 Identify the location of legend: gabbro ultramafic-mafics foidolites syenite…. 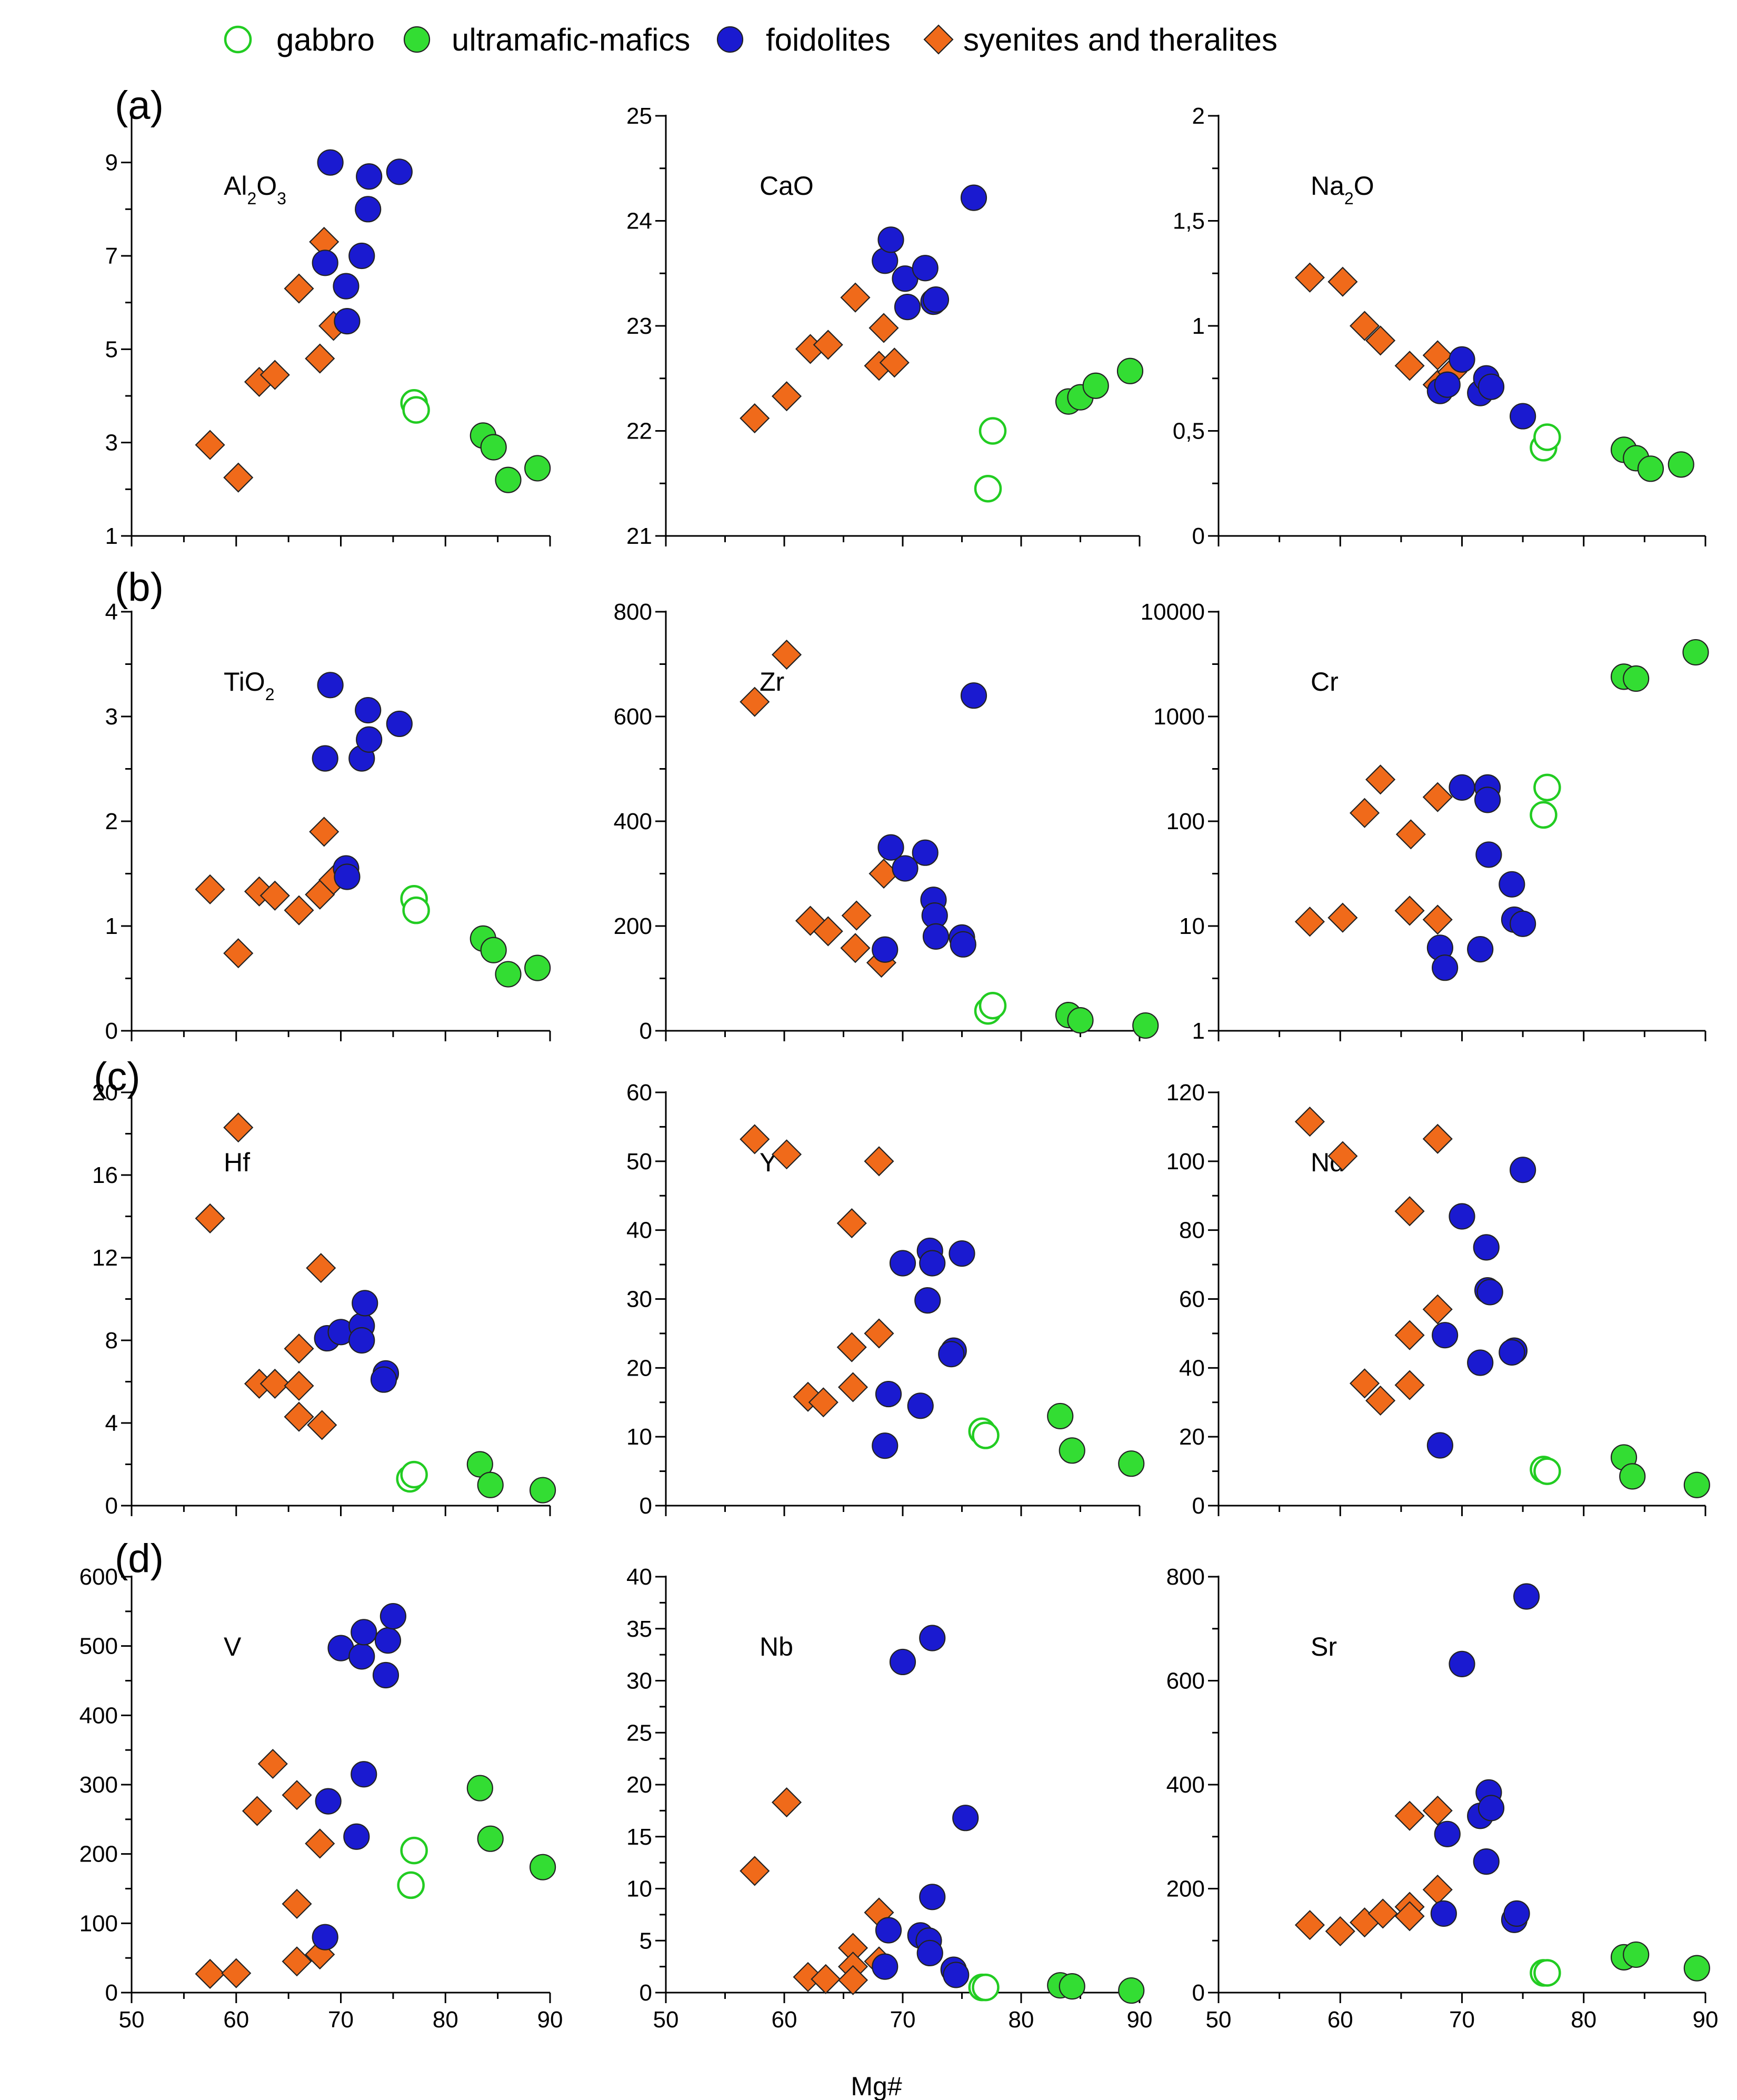
(750, 39).